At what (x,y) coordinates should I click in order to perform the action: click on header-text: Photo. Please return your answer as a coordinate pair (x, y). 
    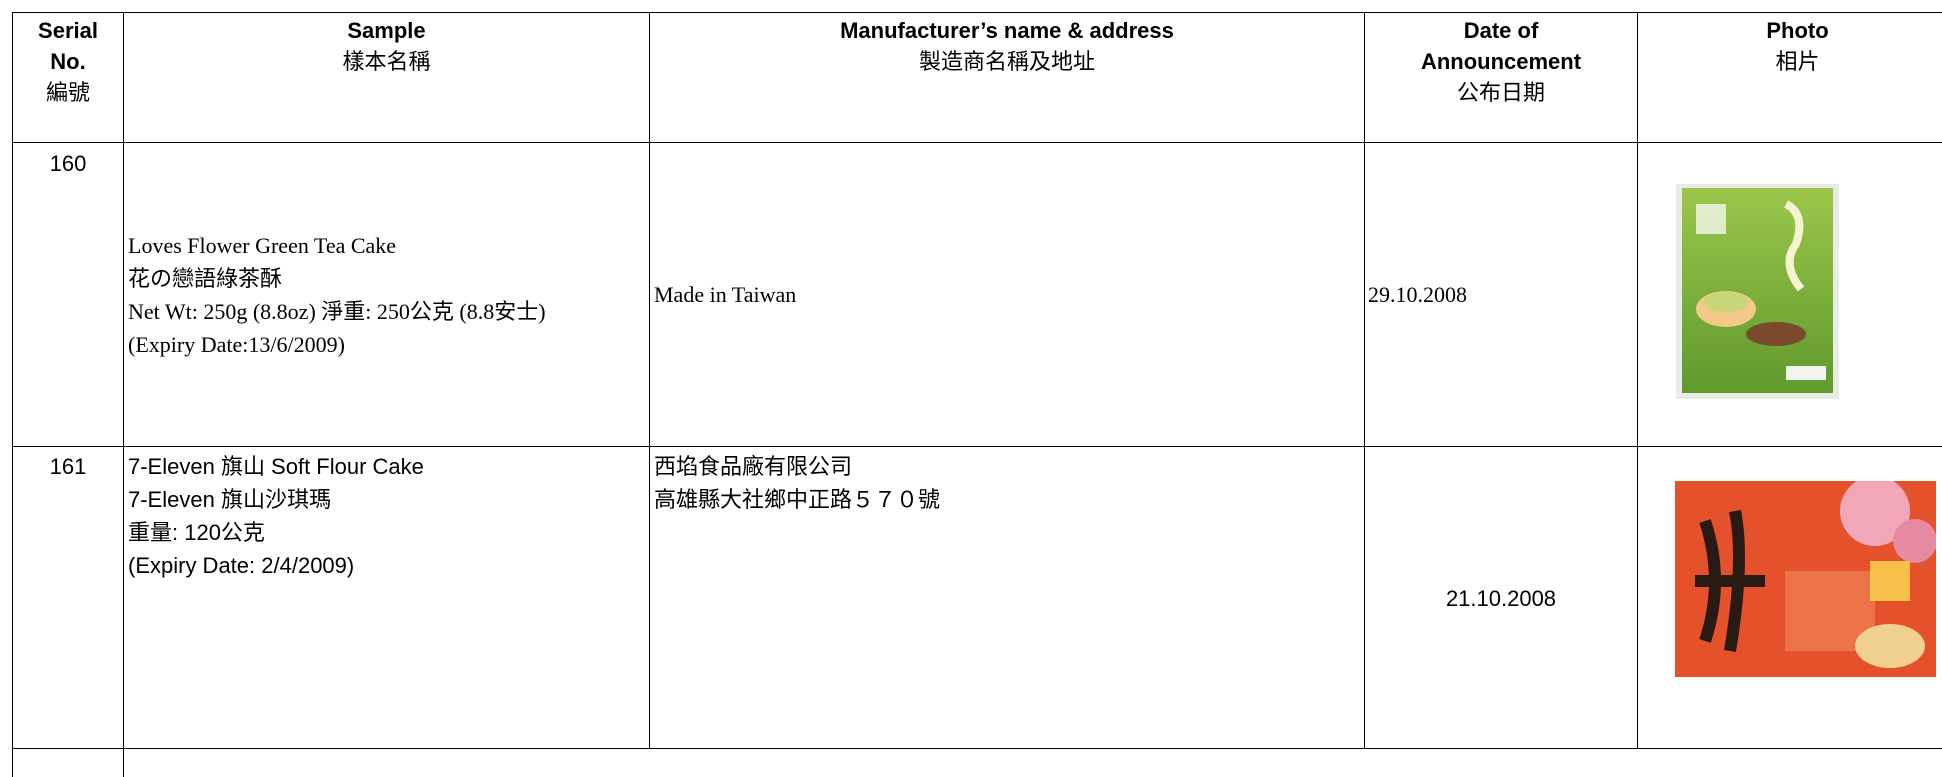
    Looking at the image, I should click on (1797, 30).